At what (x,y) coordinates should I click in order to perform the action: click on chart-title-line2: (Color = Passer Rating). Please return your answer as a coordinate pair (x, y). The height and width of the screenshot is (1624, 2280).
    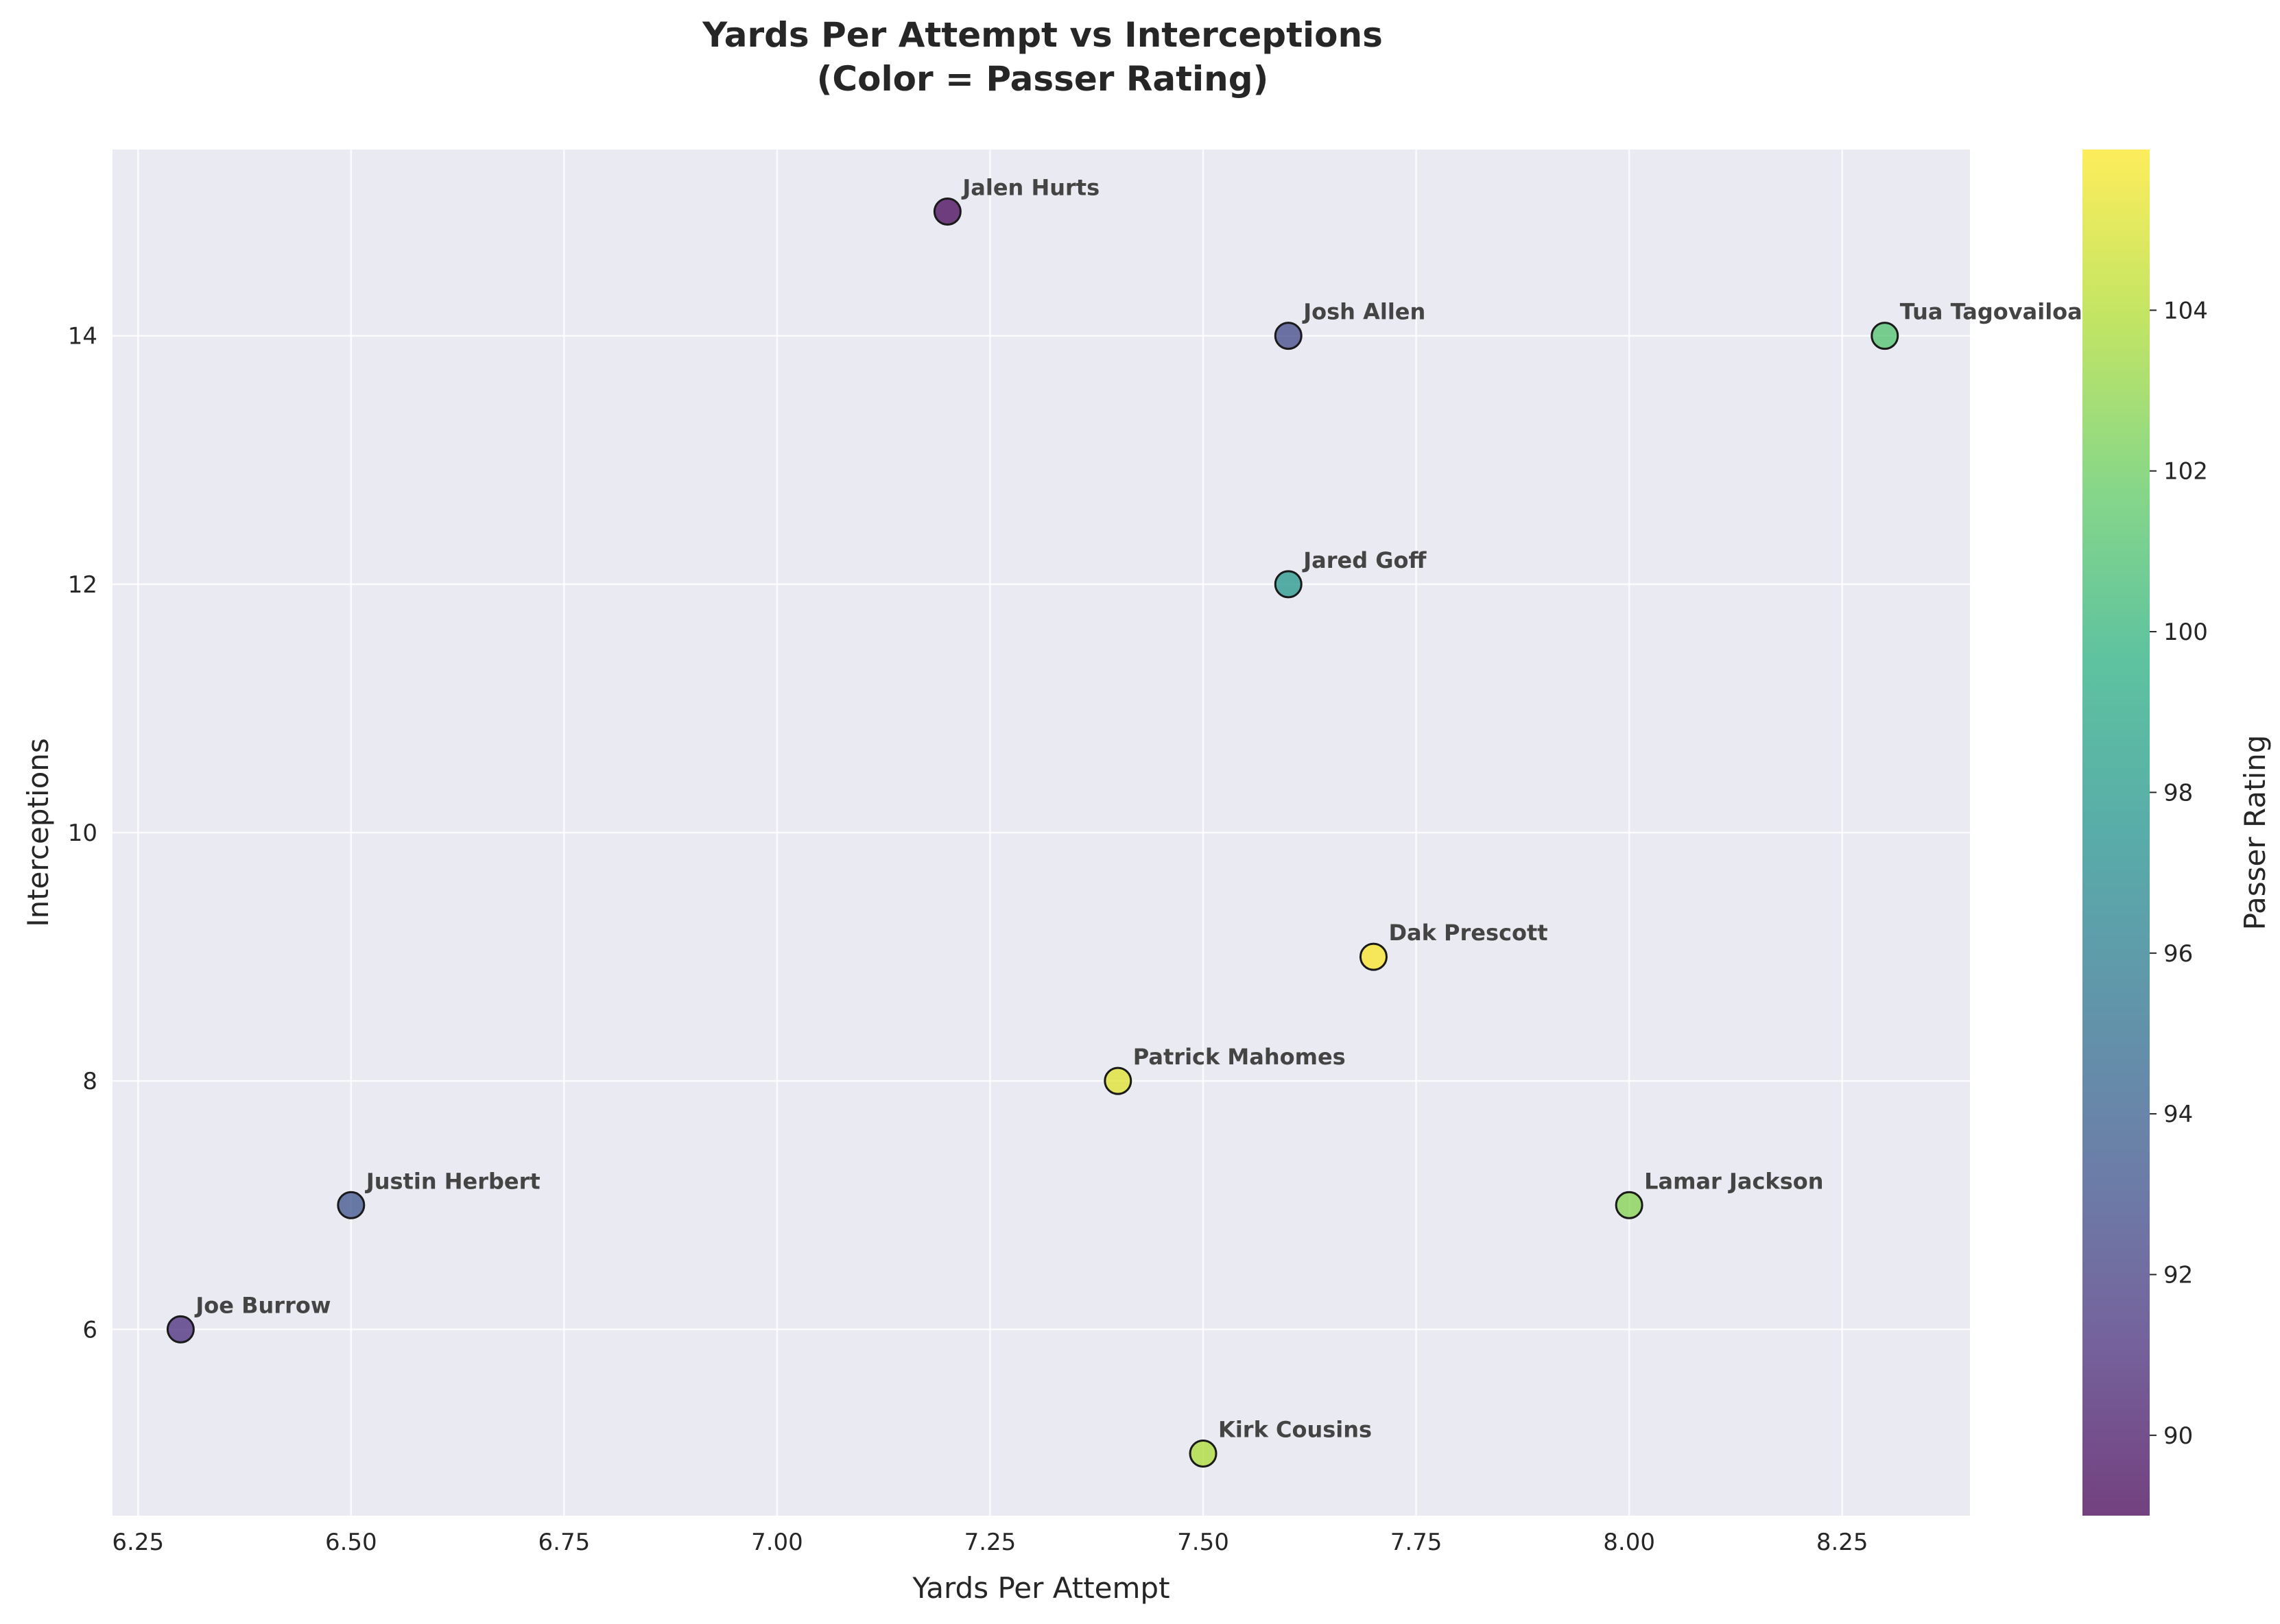
    Looking at the image, I should click on (1043, 79).